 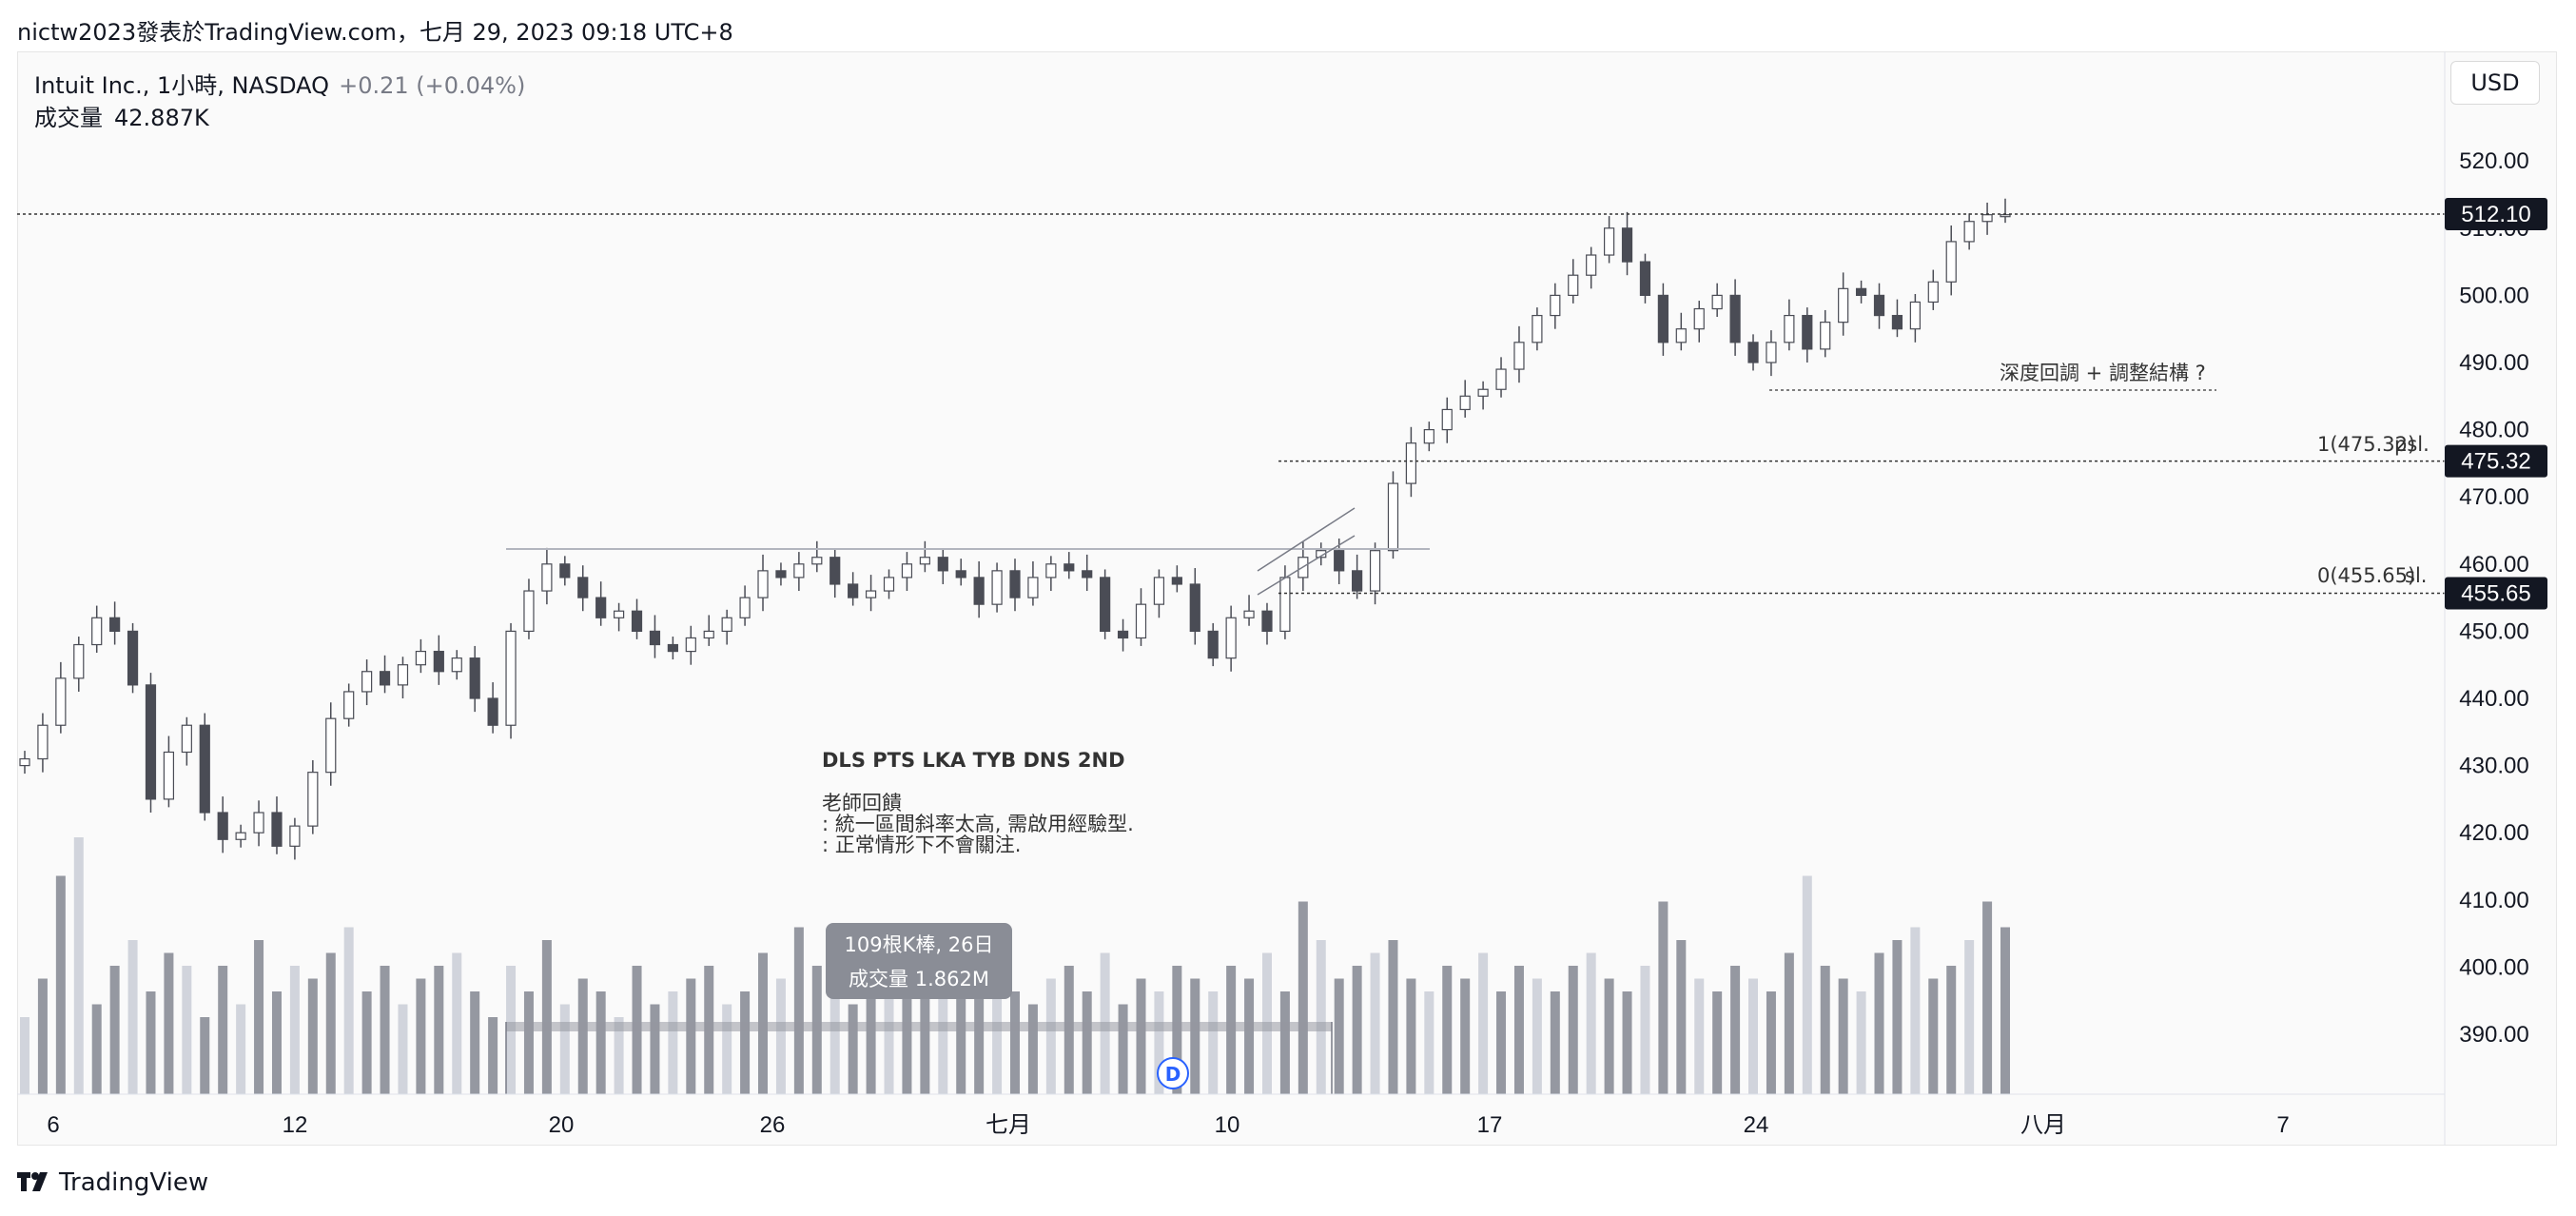 What do you see at coordinates (2493, 565) in the screenshot?
I see `price-tick-label: 460.00` at bounding box center [2493, 565].